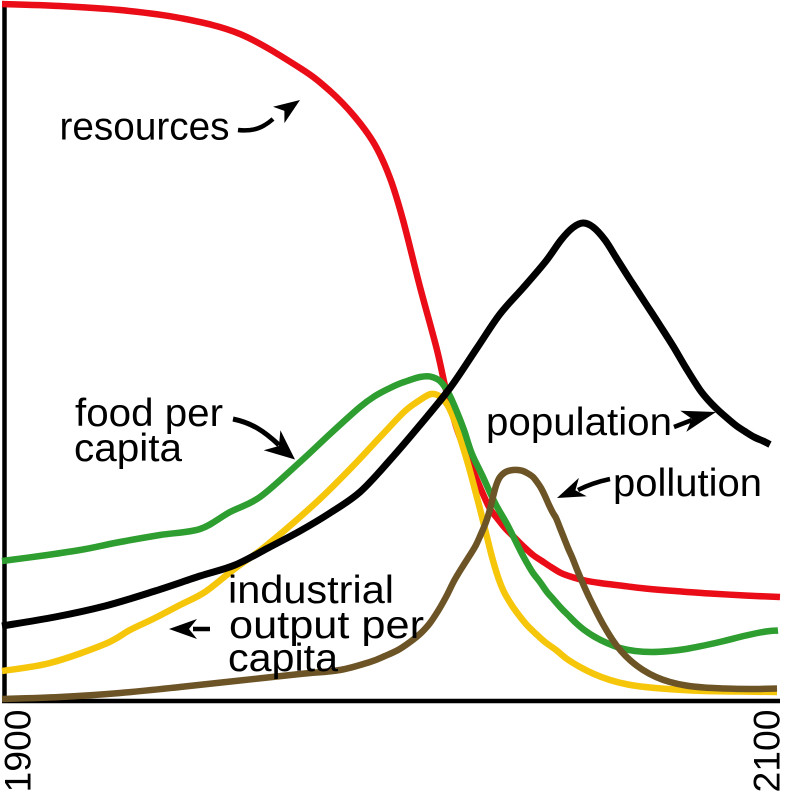  Describe the element at coordinates (767, 751) in the screenshot. I see `svg-text: 2100` at that location.